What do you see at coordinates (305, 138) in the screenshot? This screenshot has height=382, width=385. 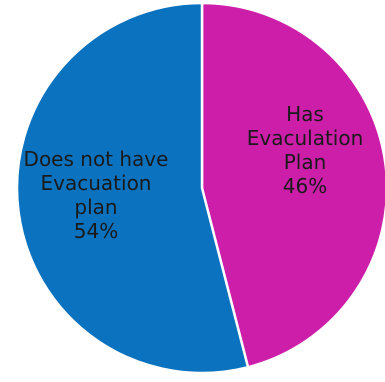 I see `pie-slice-label-line: Evaculation` at bounding box center [305, 138].